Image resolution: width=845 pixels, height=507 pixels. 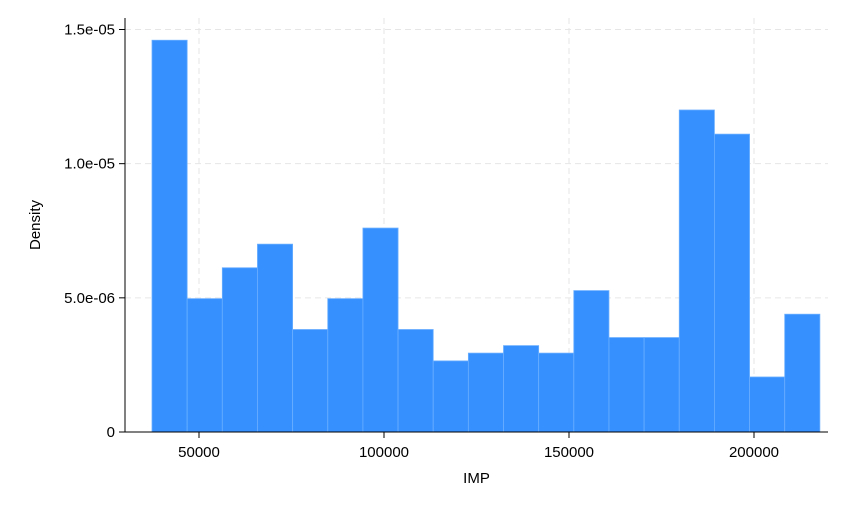 What do you see at coordinates (476, 478) in the screenshot?
I see `x-axis-title: IMP` at bounding box center [476, 478].